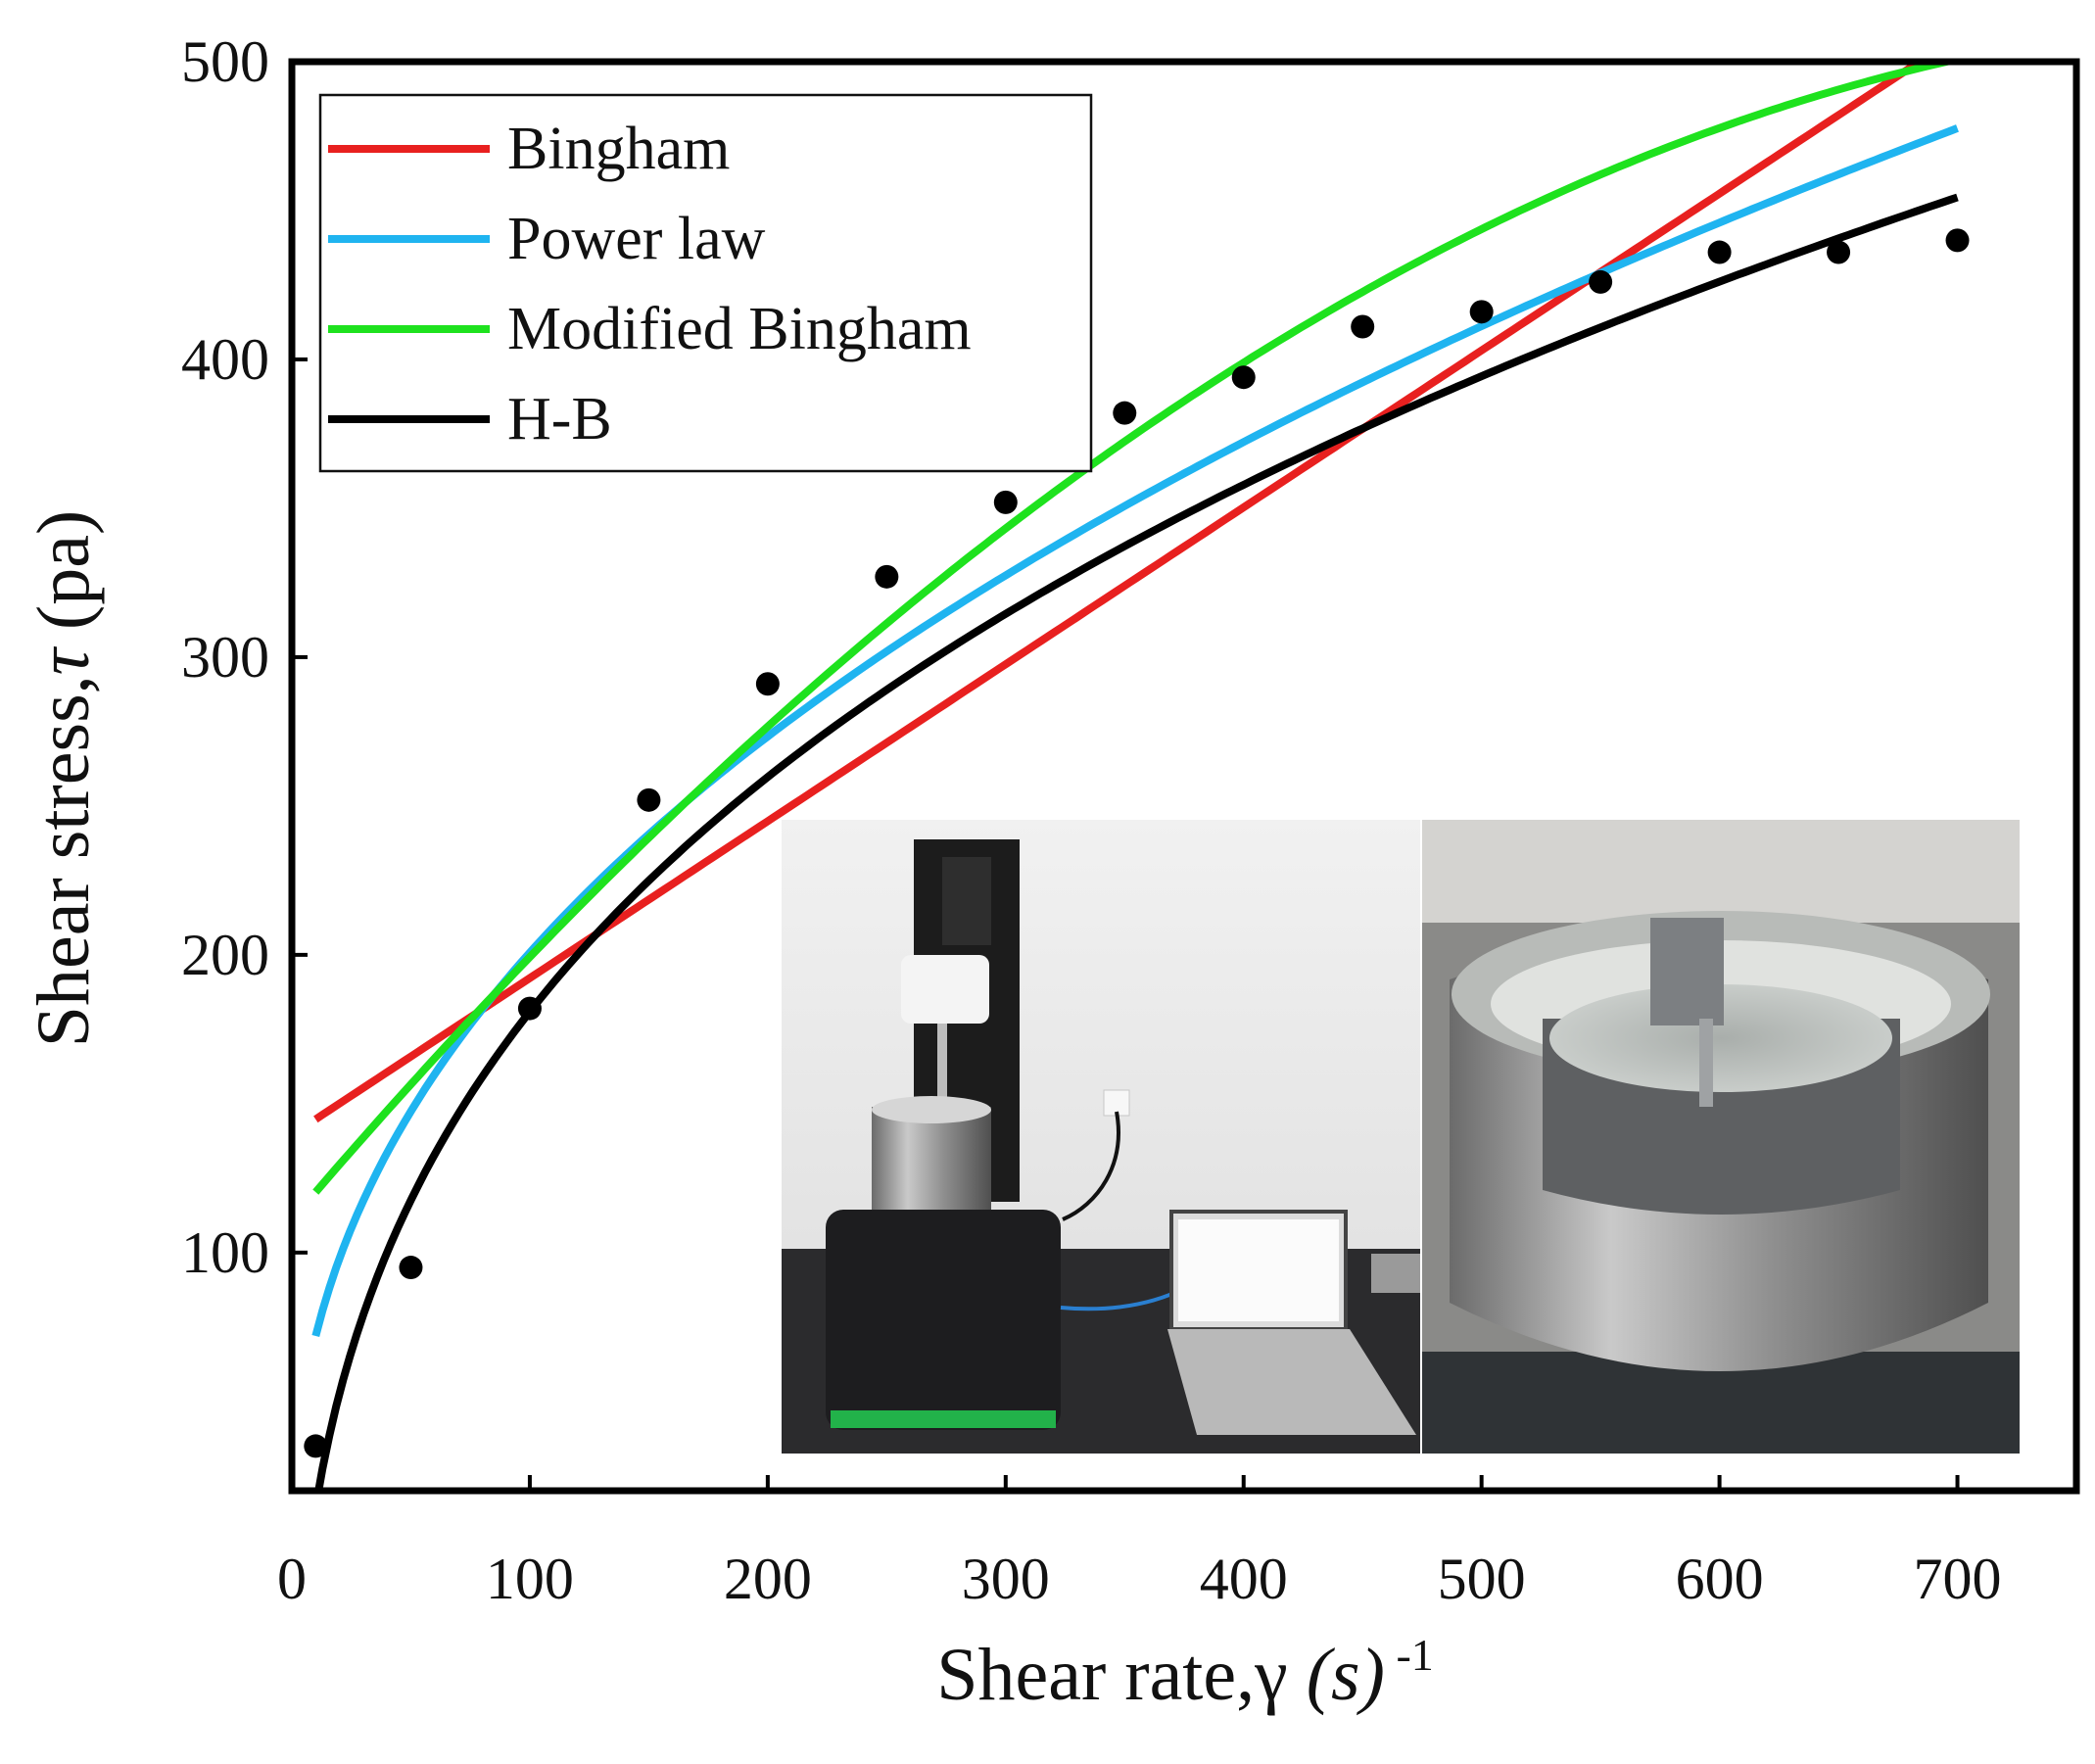  What do you see at coordinates (1139, 1543) in the screenshot?
I see `x-axis: 0 100 200 300 400 500 600 700` at bounding box center [1139, 1543].